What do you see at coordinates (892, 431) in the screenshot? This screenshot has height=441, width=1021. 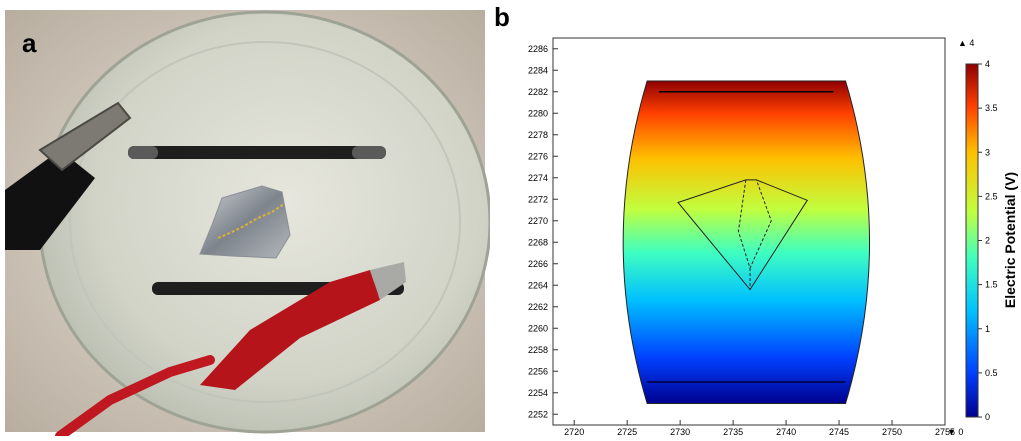 I see `x-tick-label: 2750` at bounding box center [892, 431].